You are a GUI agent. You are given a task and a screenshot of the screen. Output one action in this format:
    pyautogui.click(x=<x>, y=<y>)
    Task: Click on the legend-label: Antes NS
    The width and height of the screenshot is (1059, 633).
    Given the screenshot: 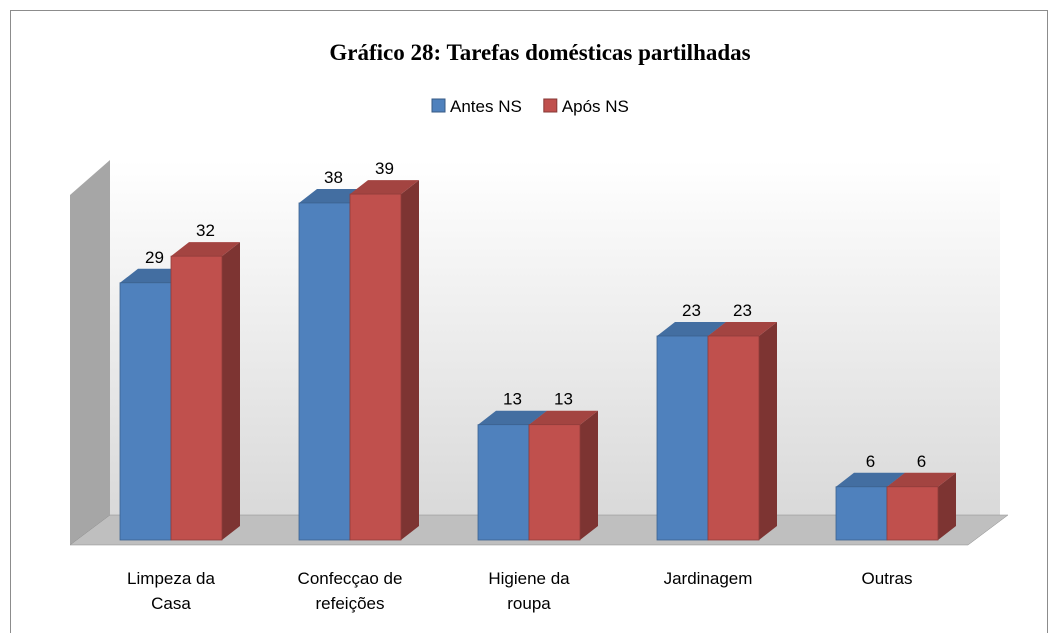 What is the action you would take?
    pyautogui.click(x=486, y=106)
    